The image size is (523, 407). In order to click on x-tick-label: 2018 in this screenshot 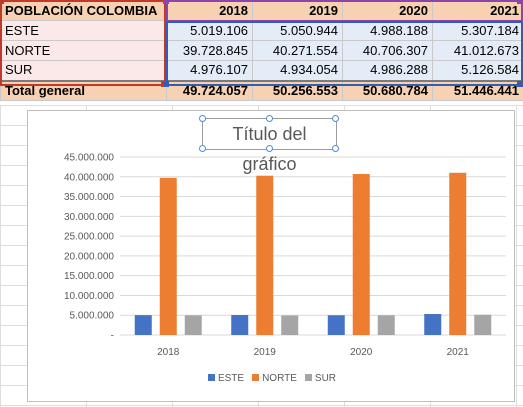, I will do `click(168, 352)`.